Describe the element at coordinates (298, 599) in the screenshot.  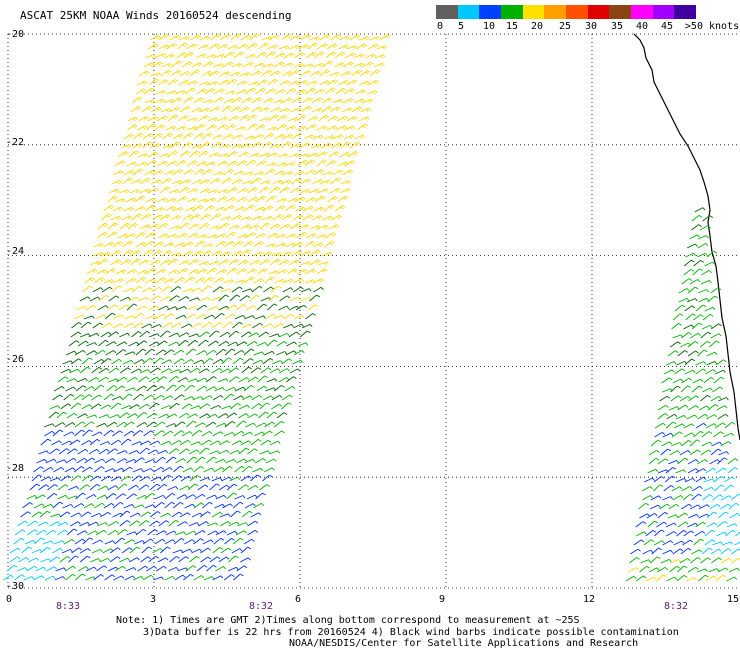
I see `x-tick-label: 6` at that location.